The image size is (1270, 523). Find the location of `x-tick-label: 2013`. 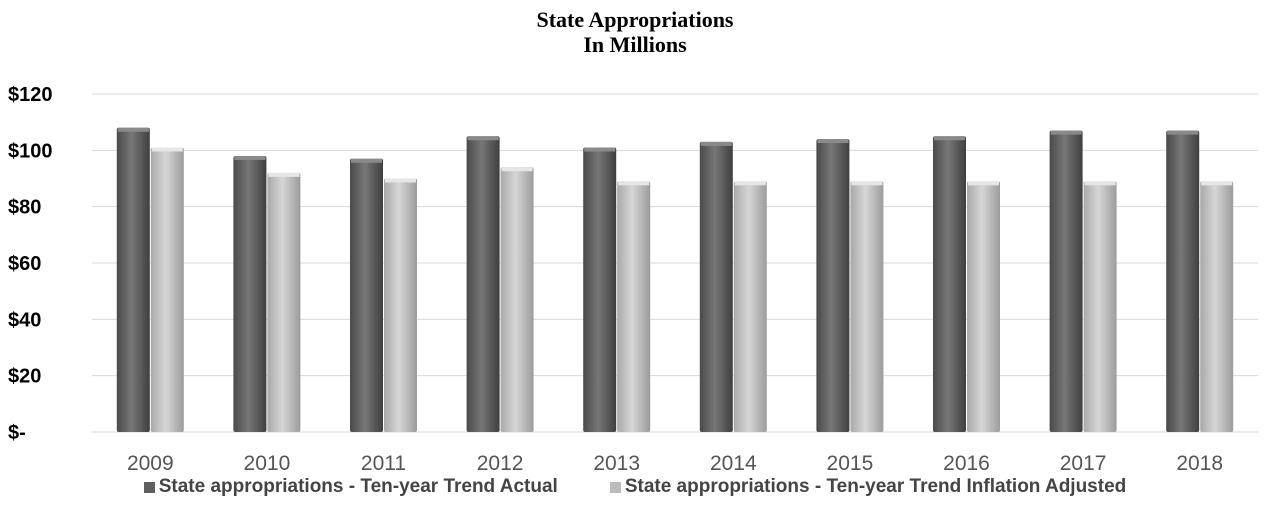

x-tick-label: 2013 is located at coordinates (616, 461).